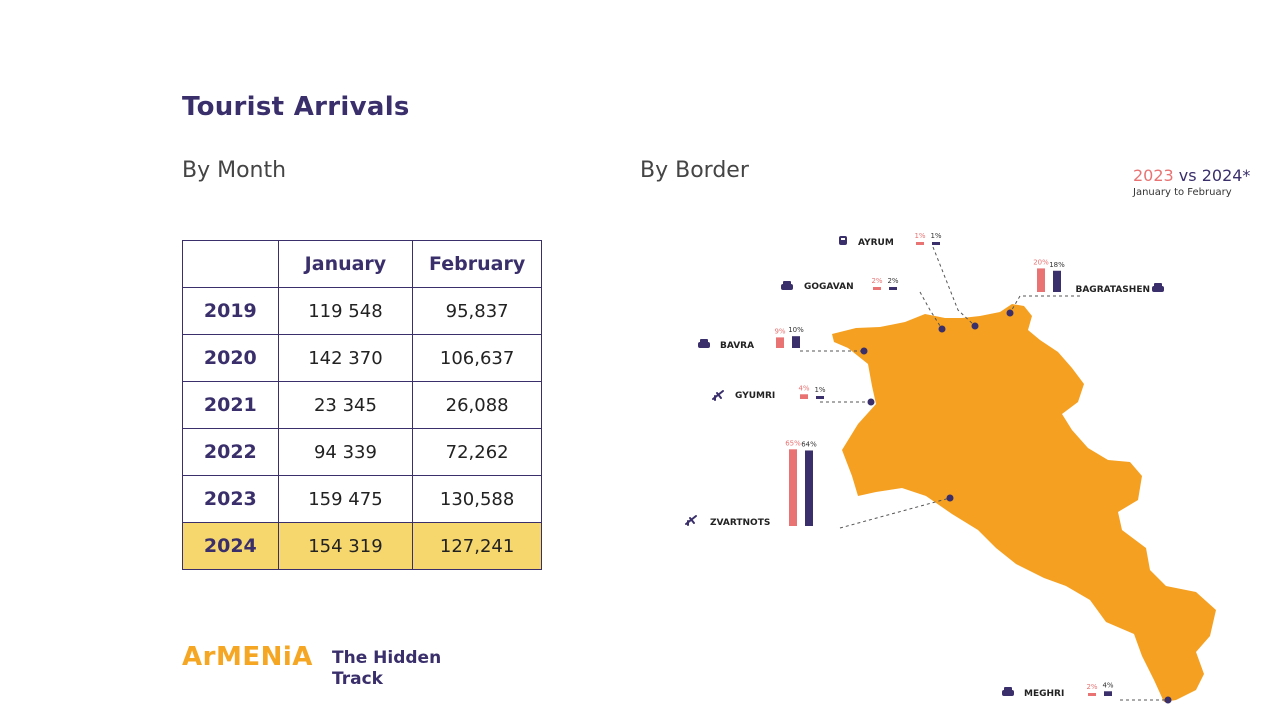 The width and height of the screenshot is (1280, 720). What do you see at coordinates (345, 452) in the screenshot?
I see `january-cell: 94 339` at bounding box center [345, 452].